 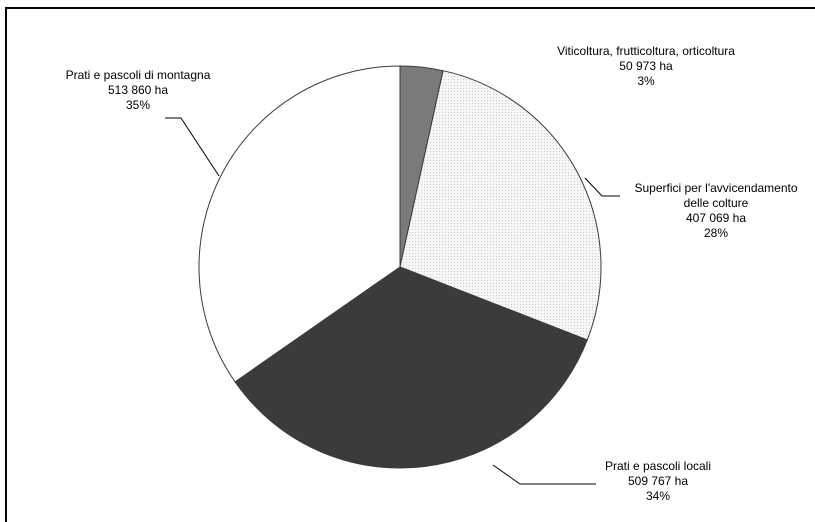 I want to click on slice-label-viticoltura-line-2: 50 973 ha, so click(x=646, y=66).